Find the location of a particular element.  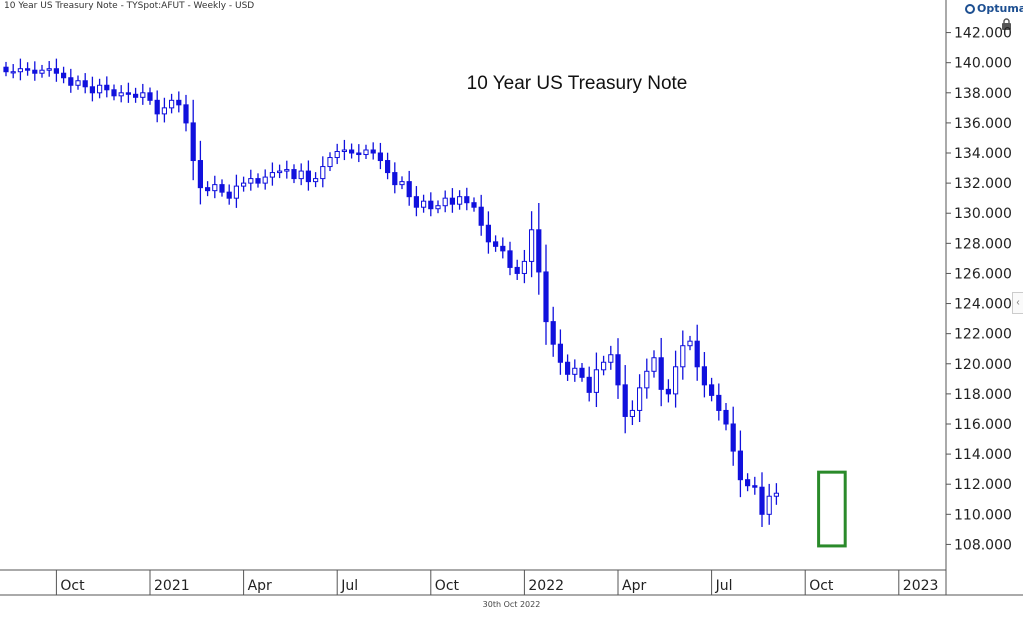

brand-name: Optuma is located at coordinates (1000, 8).